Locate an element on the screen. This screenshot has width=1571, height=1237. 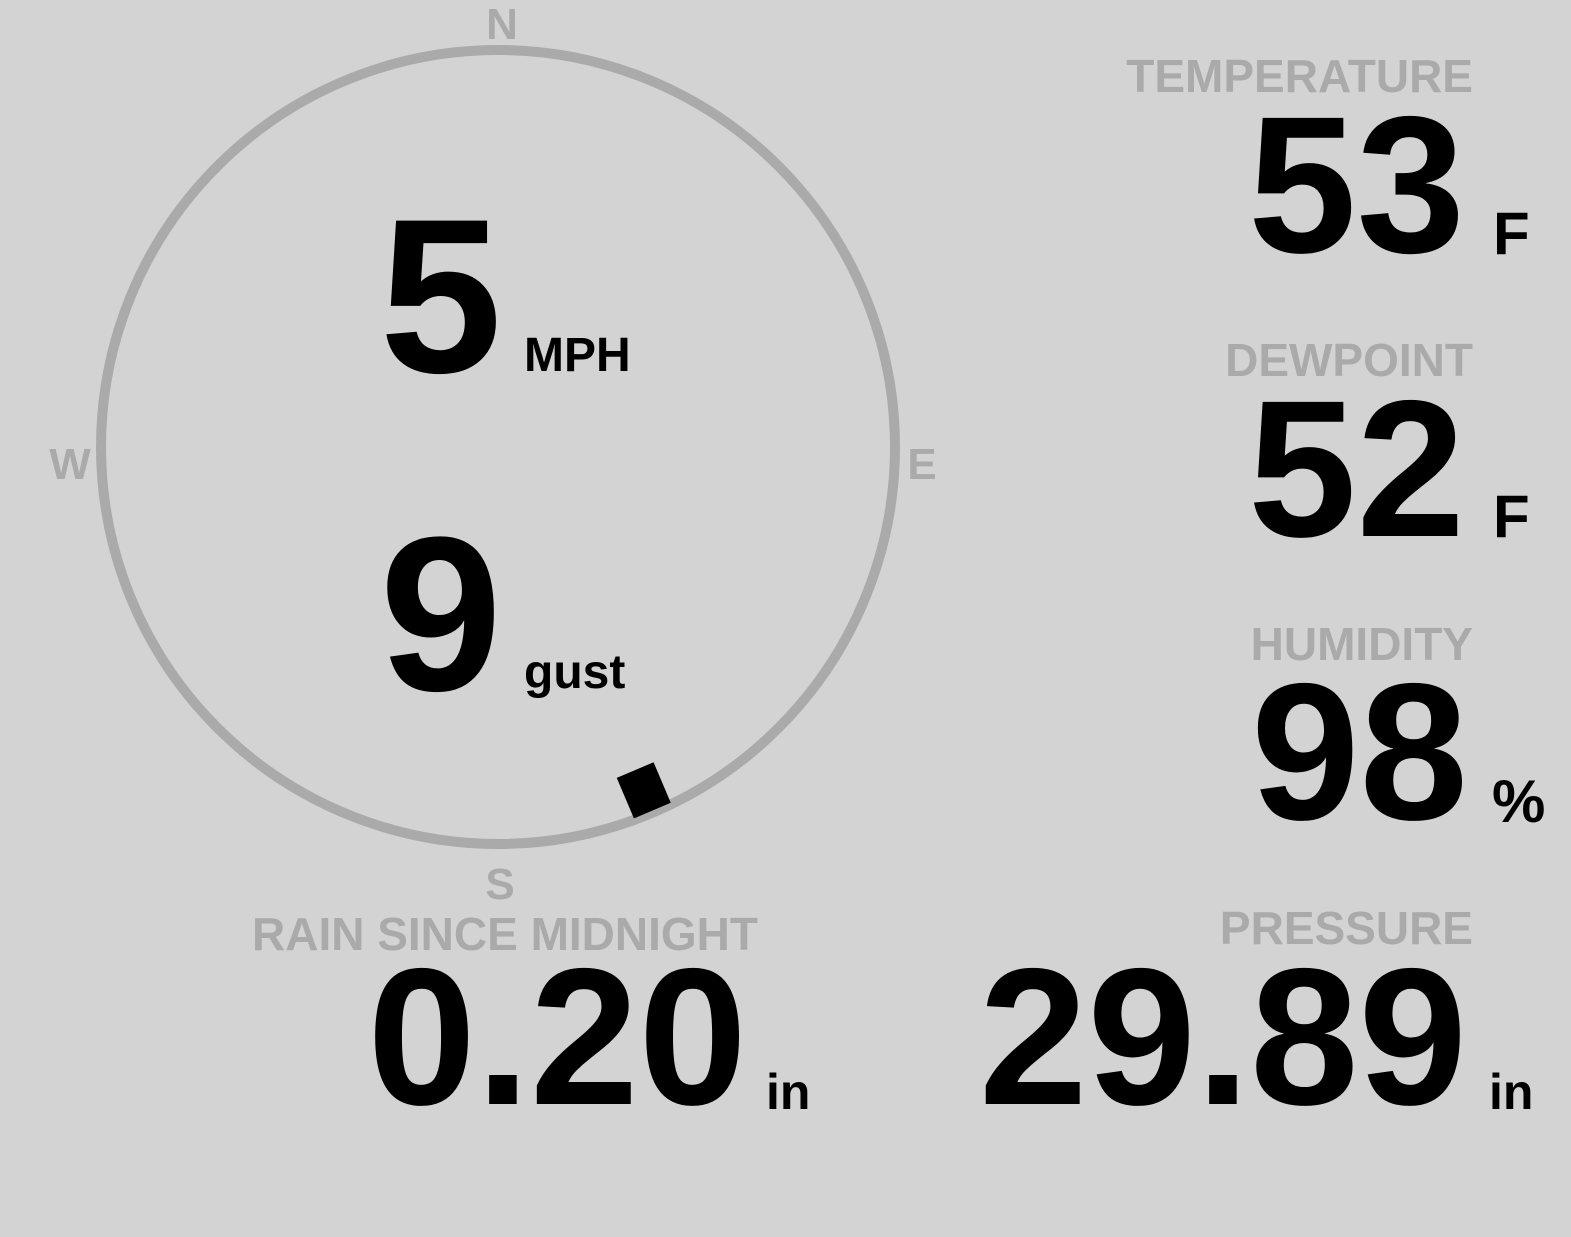
wind-gust-unit: gust is located at coordinates (575, 672).